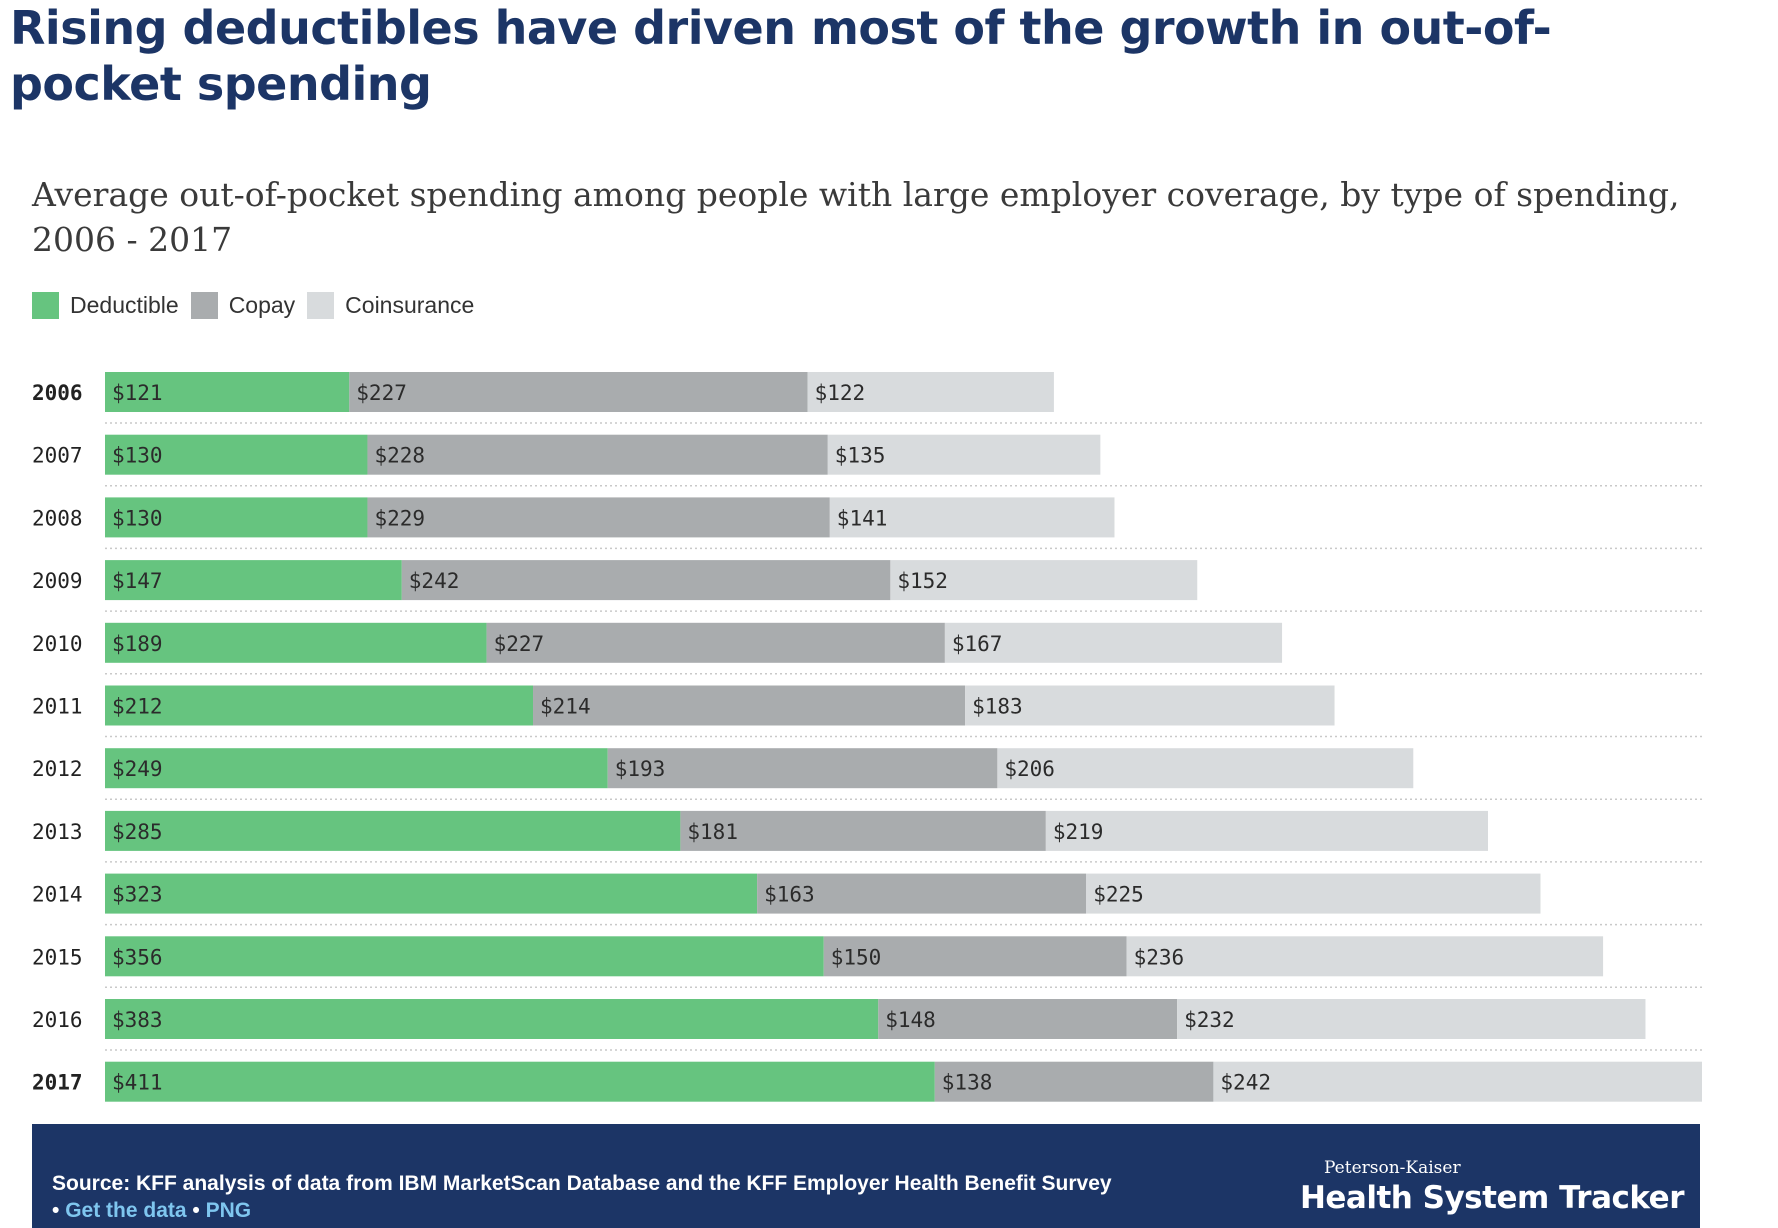 The image size is (1778, 1228). I want to click on value-label-coinsurance-2014: $225, so click(1118, 895).